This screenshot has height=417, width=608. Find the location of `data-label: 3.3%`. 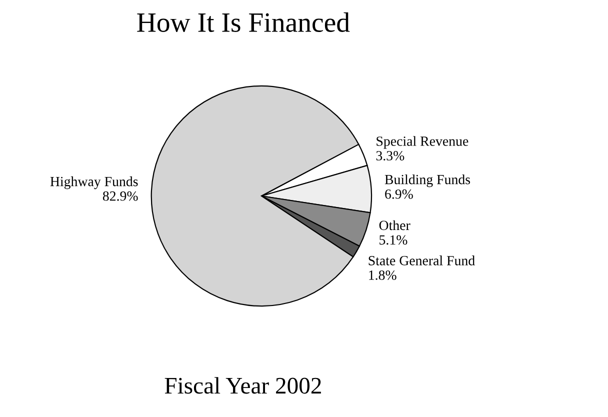

data-label: 3.3% is located at coordinates (390, 155).